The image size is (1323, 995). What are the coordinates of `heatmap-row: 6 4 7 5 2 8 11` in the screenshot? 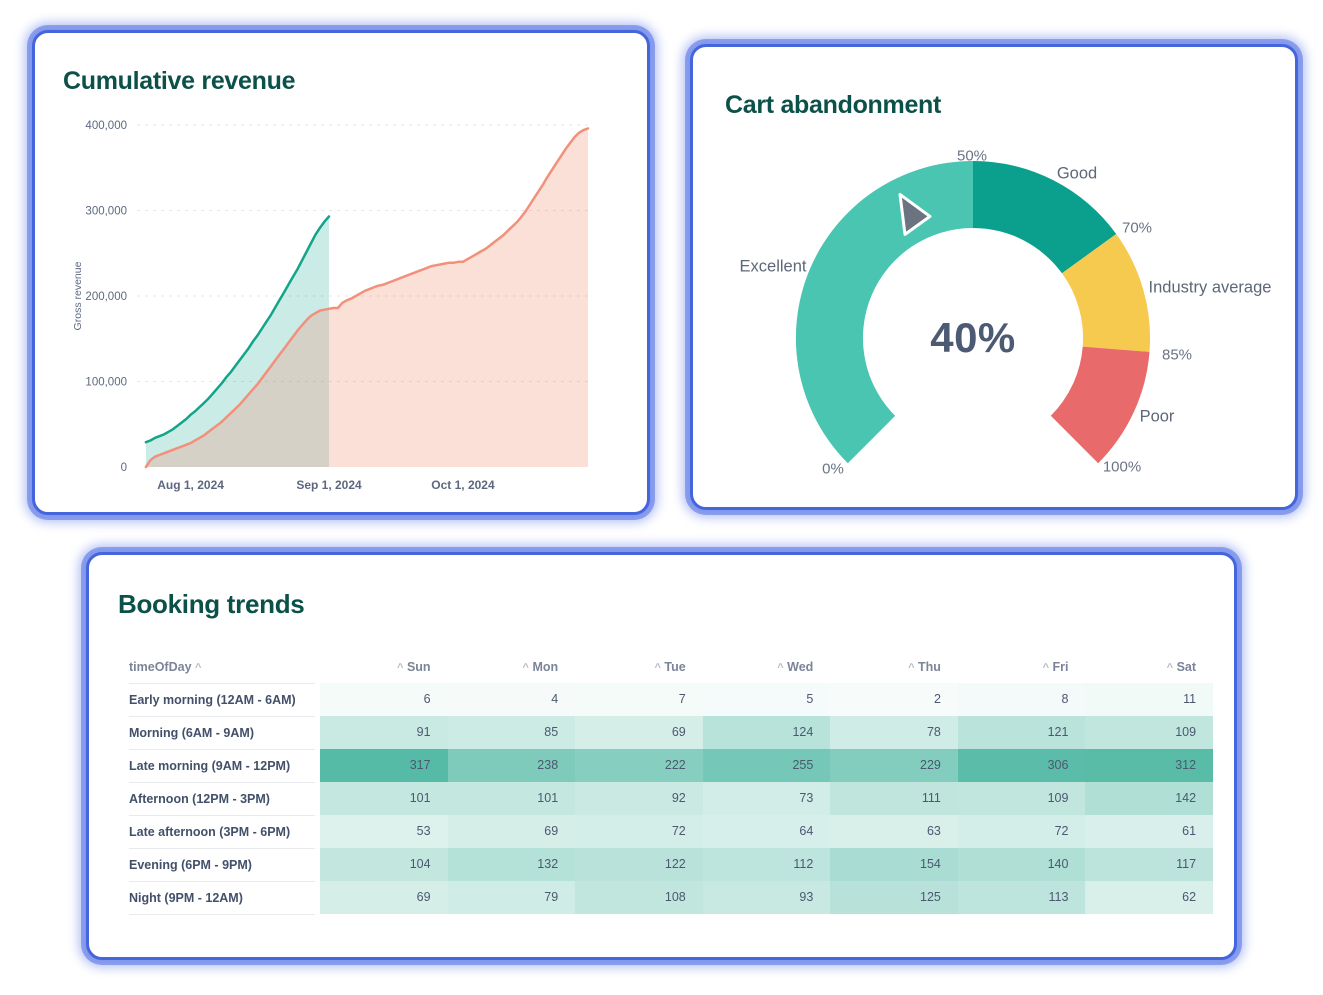 It's located at (767, 699).